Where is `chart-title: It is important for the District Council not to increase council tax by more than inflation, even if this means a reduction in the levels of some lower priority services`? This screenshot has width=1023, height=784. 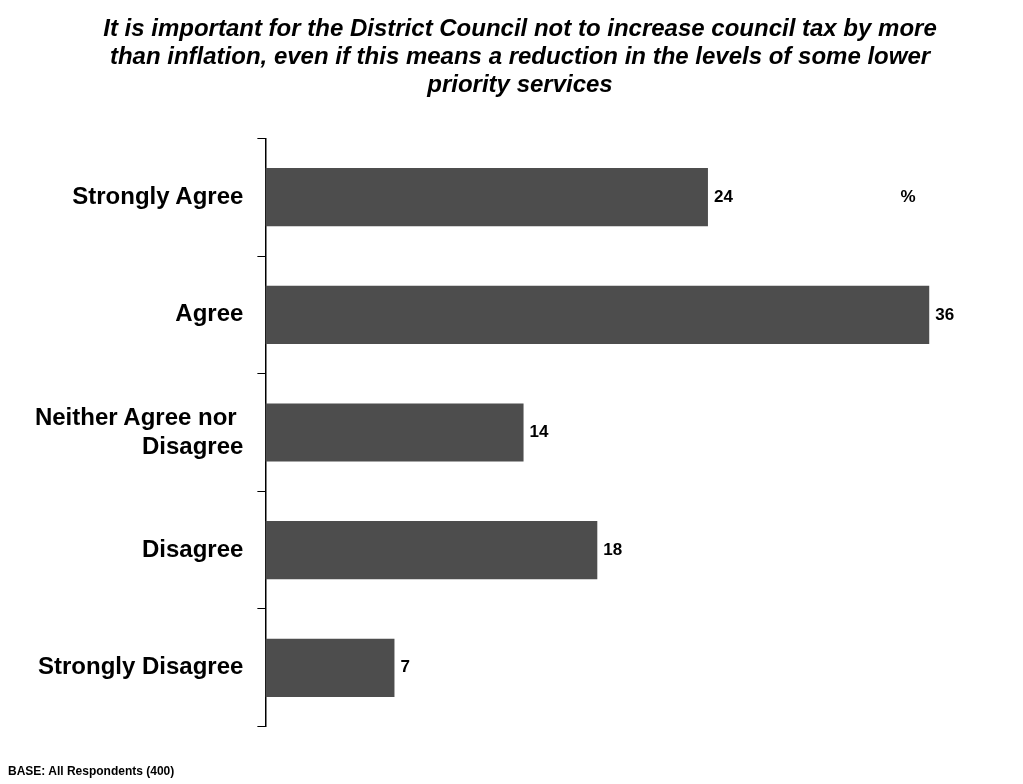
chart-title: It is important for the District Council not to increase council tax by more than inflation, even if this means a reduction in the levels of some lower priority services is located at coordinates (520, 56).